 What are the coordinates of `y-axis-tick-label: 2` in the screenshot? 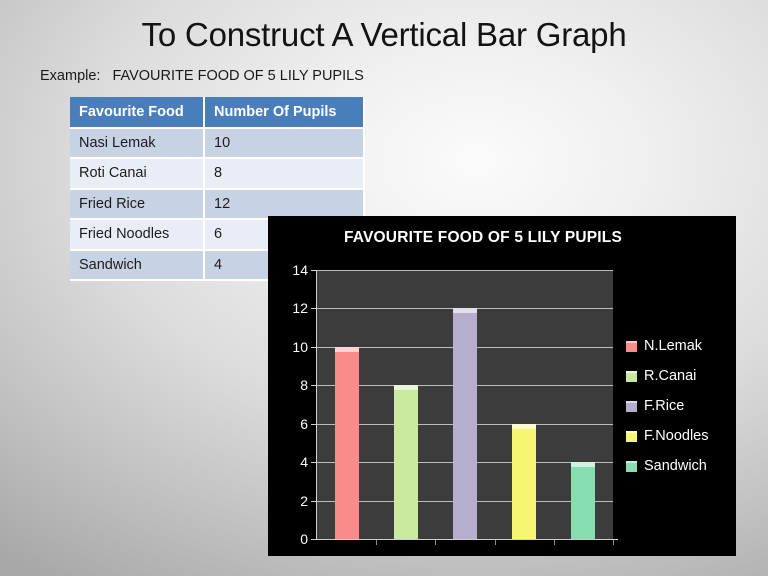 It's located at (304, 500).